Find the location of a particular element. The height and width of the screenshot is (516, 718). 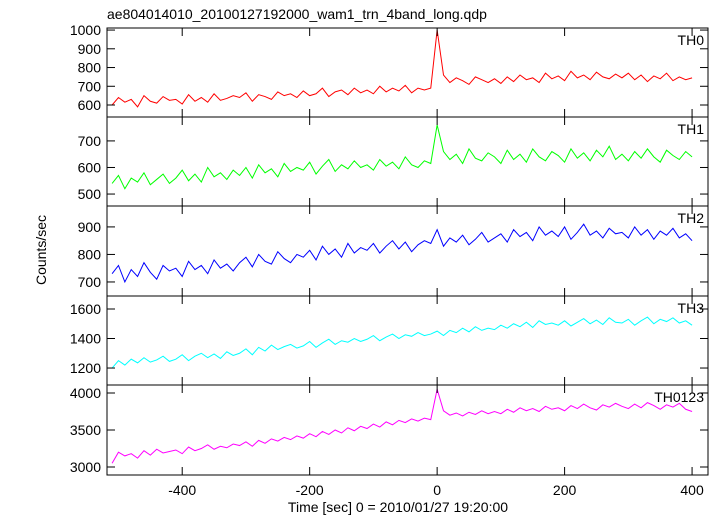

y-axis-label: Counts/sec is located at coordinates (41, 250).